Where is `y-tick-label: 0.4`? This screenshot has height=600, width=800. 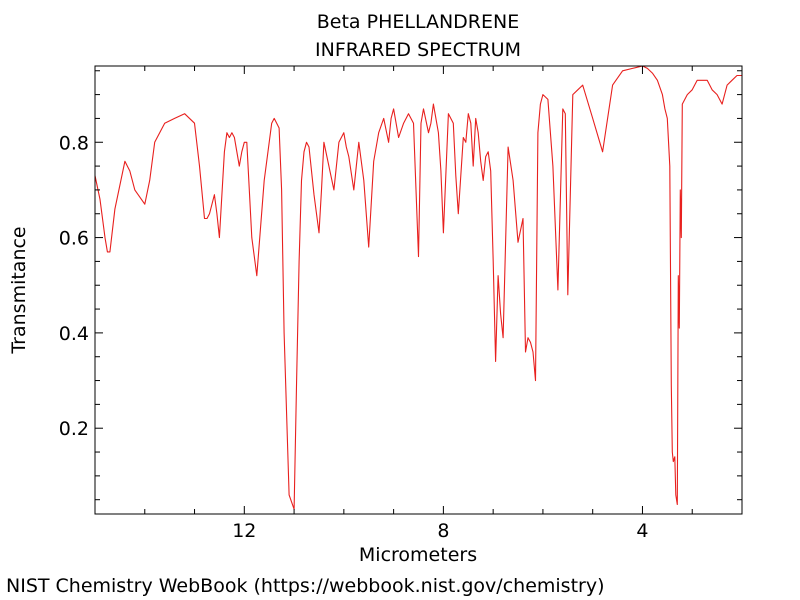
y-tick-label: 0.4 is located at coordinates (74, 334).